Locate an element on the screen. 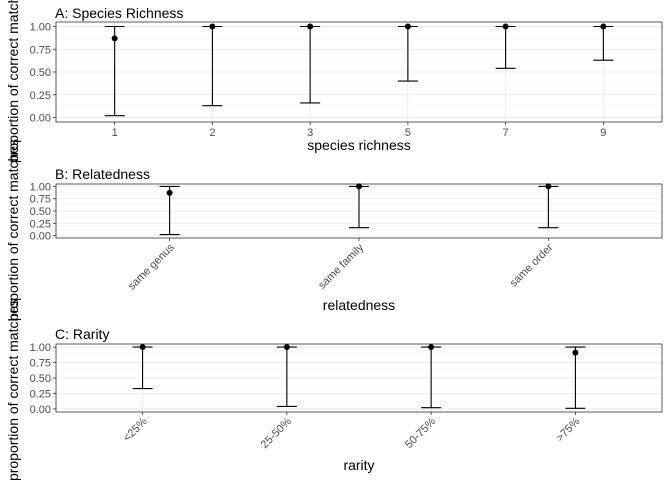  x-tick-label: 9 is located at coordinates (603, 133).